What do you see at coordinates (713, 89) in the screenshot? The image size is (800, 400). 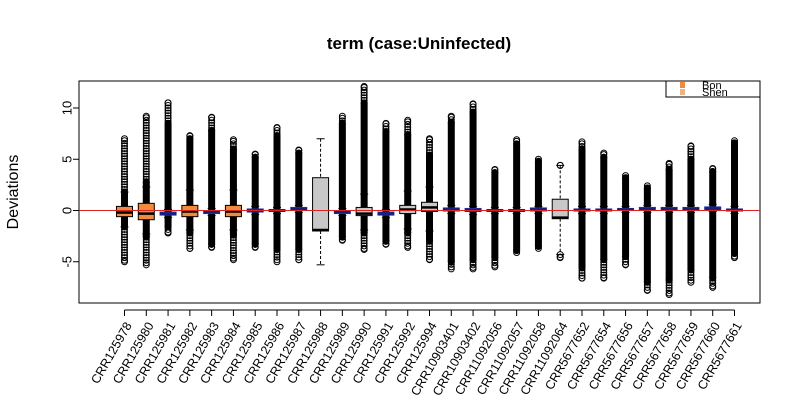 I see `legend-box` at bounding box center [713, 89].